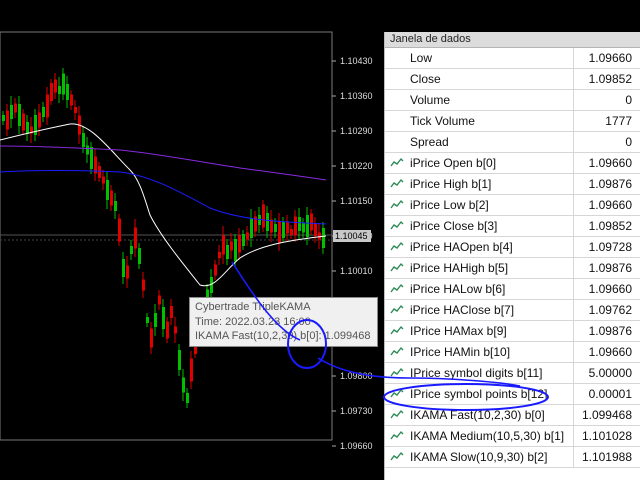  What do you see at coordinates (628, 100) in the screenshot?
I see `data-row-value: 0` at bounding box center [628, 100].